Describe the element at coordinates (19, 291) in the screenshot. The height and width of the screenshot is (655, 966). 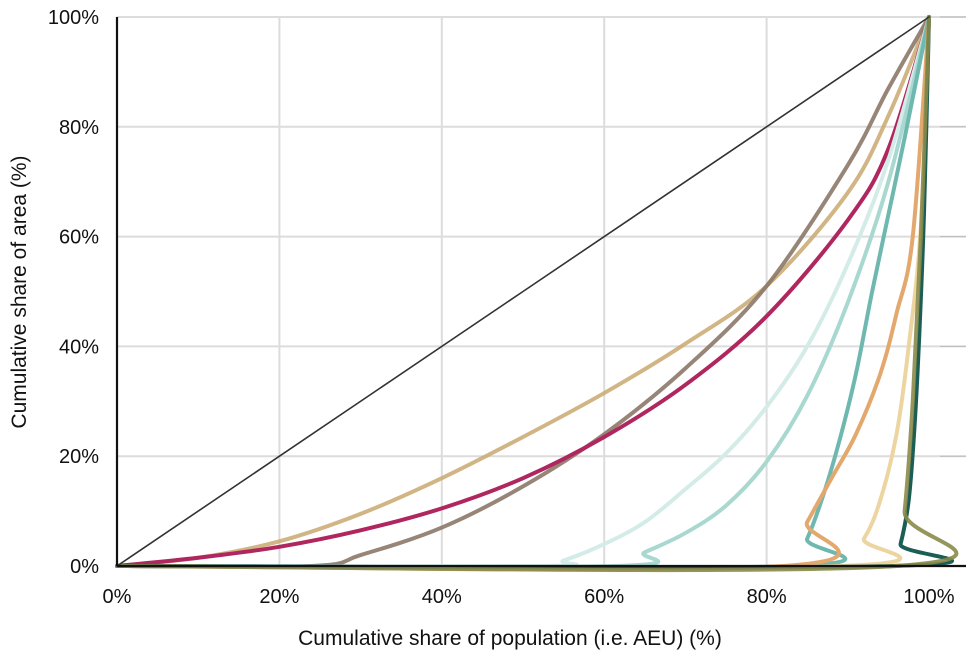
I see `y-axis-title: Cumulative share of area (%)` at that location.